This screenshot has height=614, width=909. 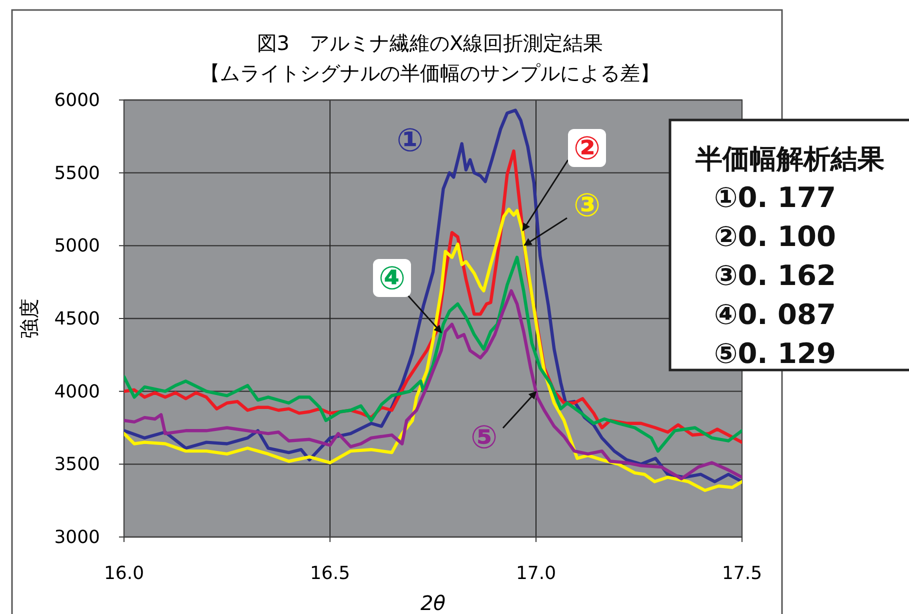 I want to click on y-tick-label: 3500, so click(x=77, y=465).